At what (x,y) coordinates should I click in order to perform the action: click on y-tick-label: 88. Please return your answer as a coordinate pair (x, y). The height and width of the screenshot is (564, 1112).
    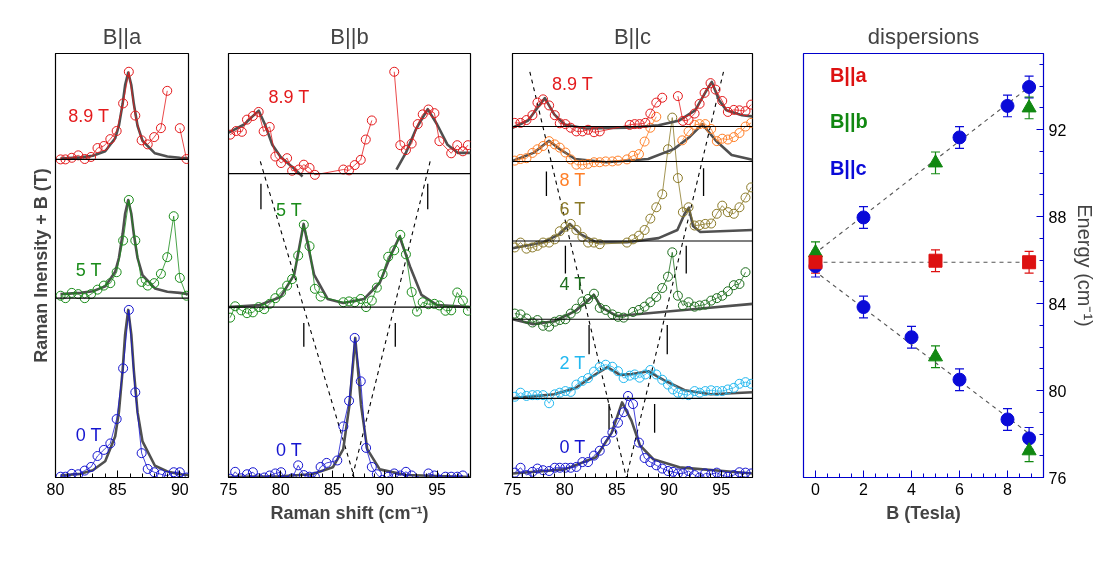
    Looking at the image, I should click on (1057, 217).